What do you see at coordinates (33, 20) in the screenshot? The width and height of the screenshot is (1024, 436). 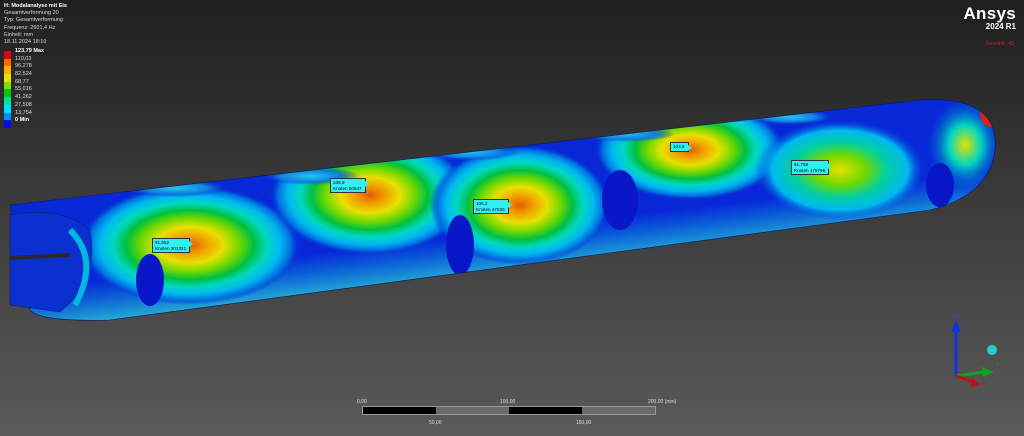 I see `result-type: Typ: Gesamtverformung` at bounding box center [33, 20].